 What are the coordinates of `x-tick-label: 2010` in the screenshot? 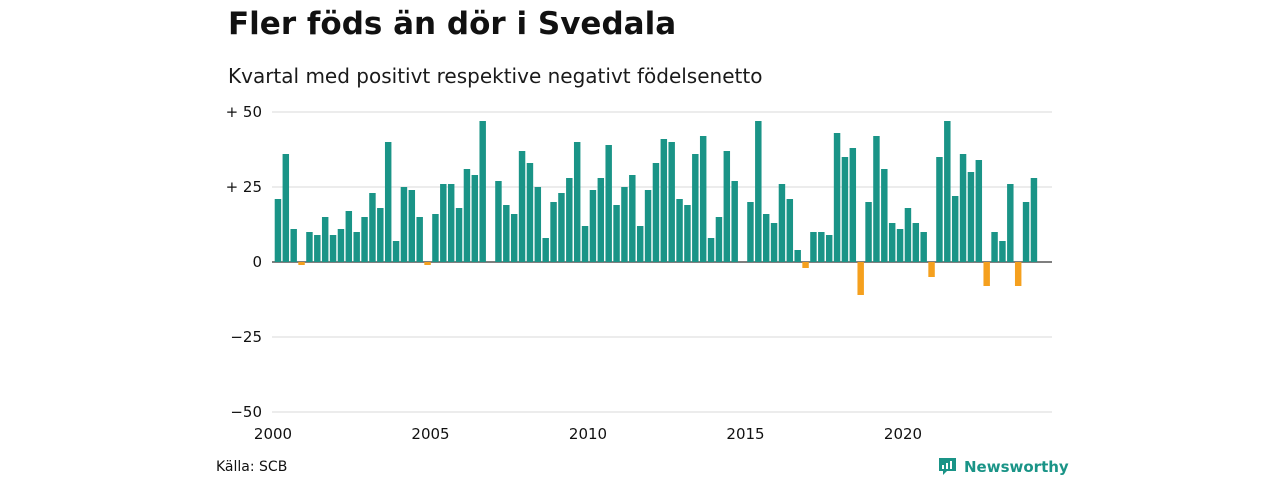 It's located at (588, 434).